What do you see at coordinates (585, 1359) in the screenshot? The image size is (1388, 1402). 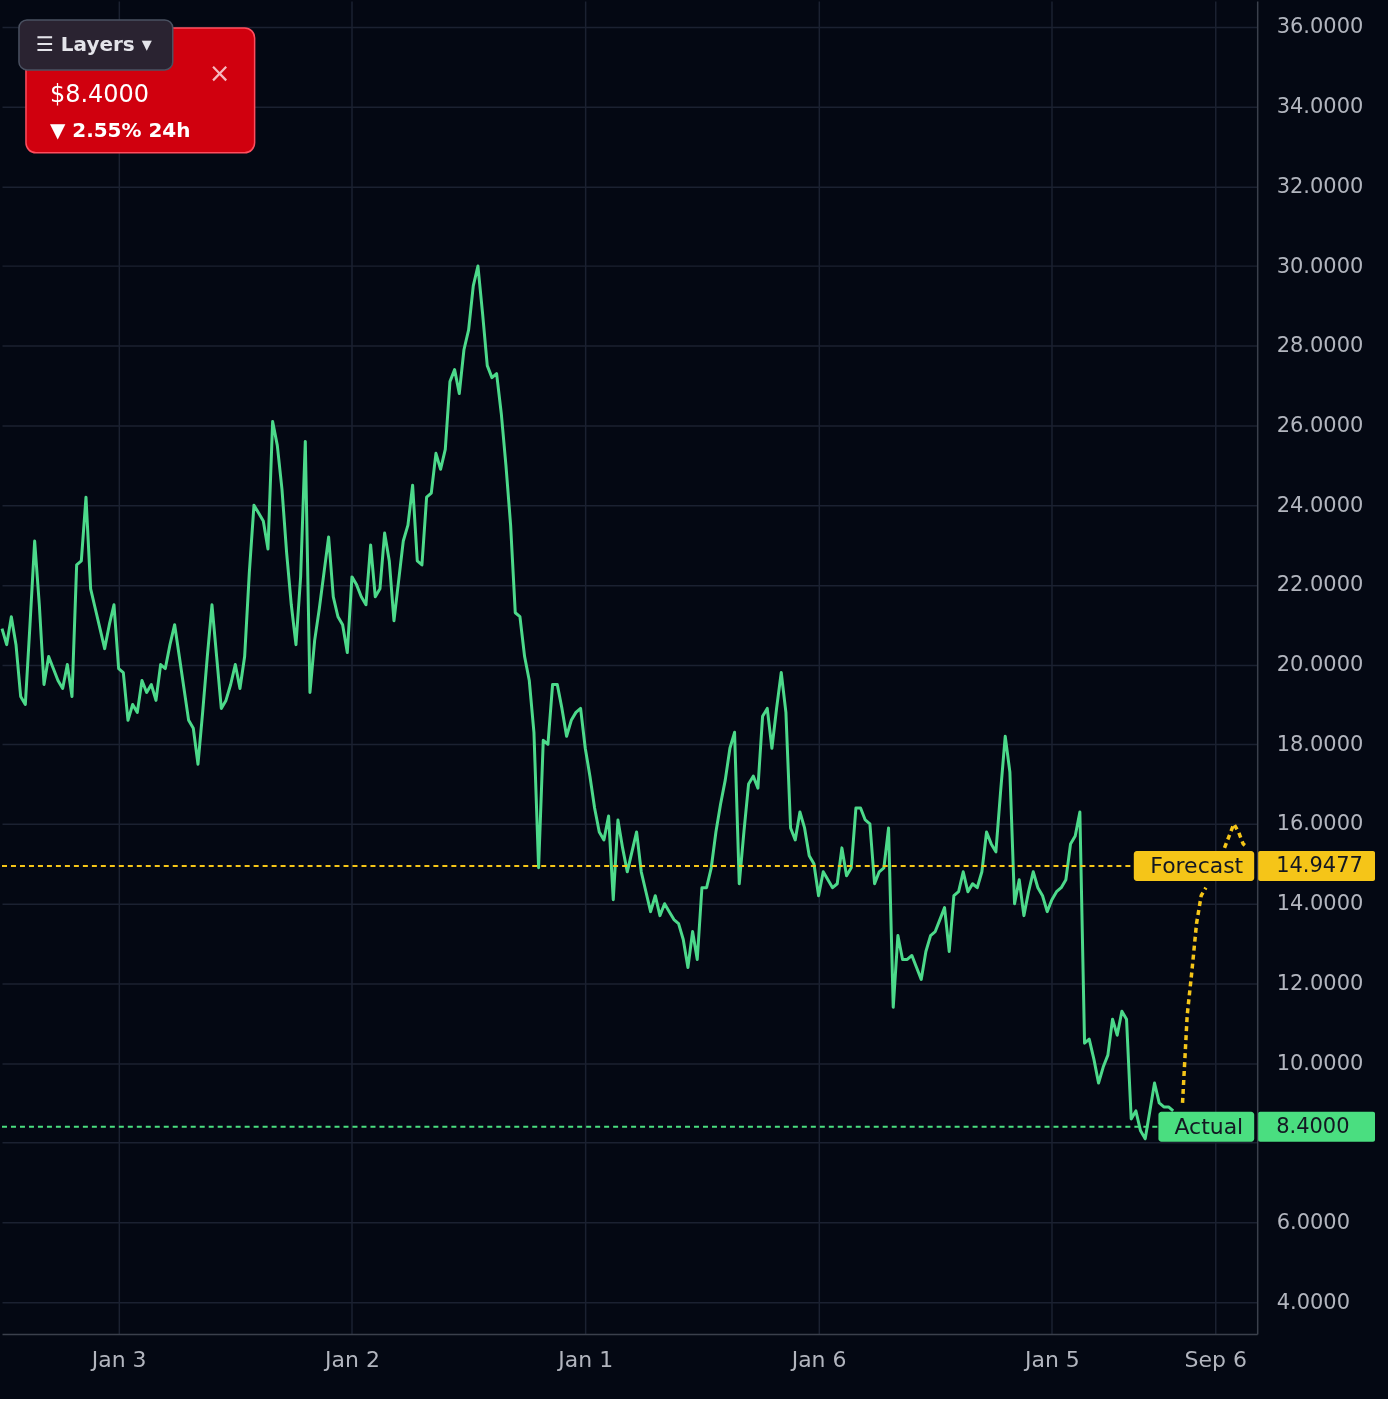 I see `x-tick-label: Jan 1` at bounding box center [585, 1359].